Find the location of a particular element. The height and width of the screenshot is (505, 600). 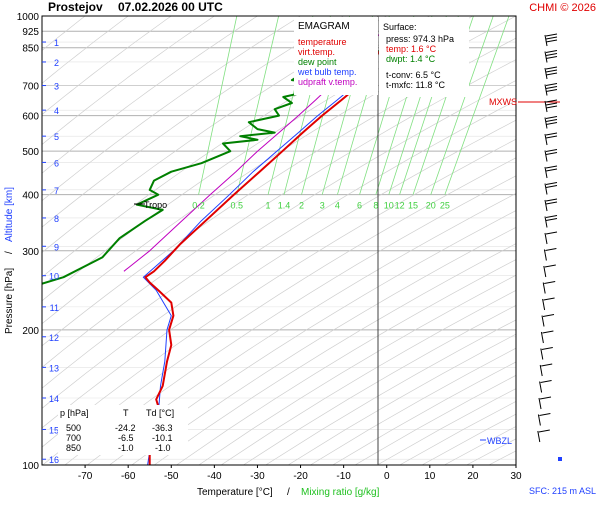

altitude-tick-label: 16 is located at coordinates (54, 460).